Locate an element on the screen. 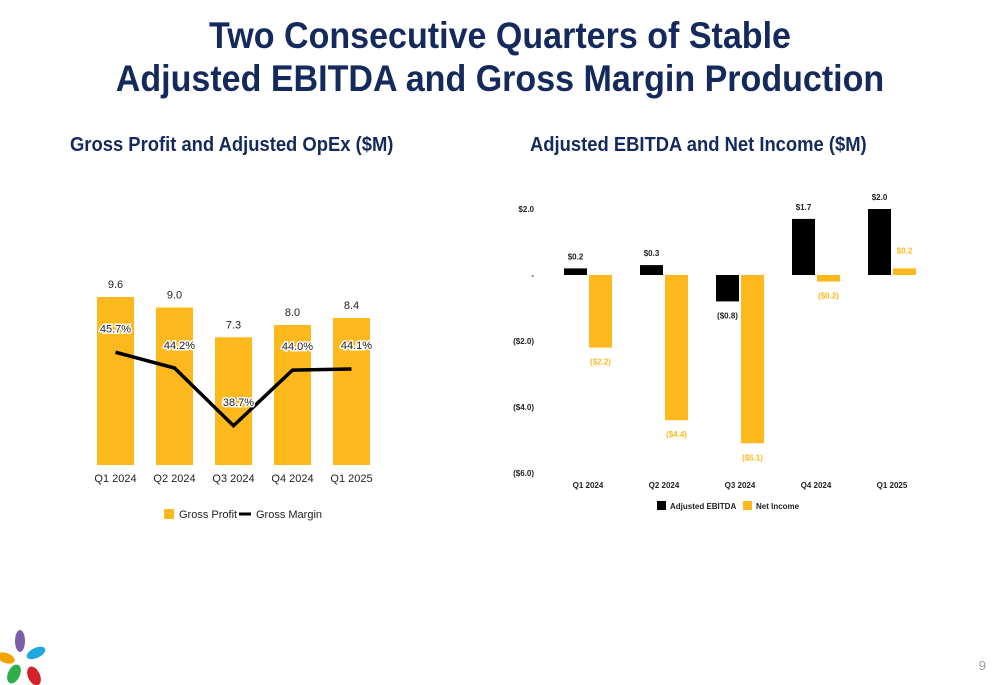 The image size is (1000, 685). adjusted-ebitda-value-label: $1.7 is located at coordinates (804, 207).